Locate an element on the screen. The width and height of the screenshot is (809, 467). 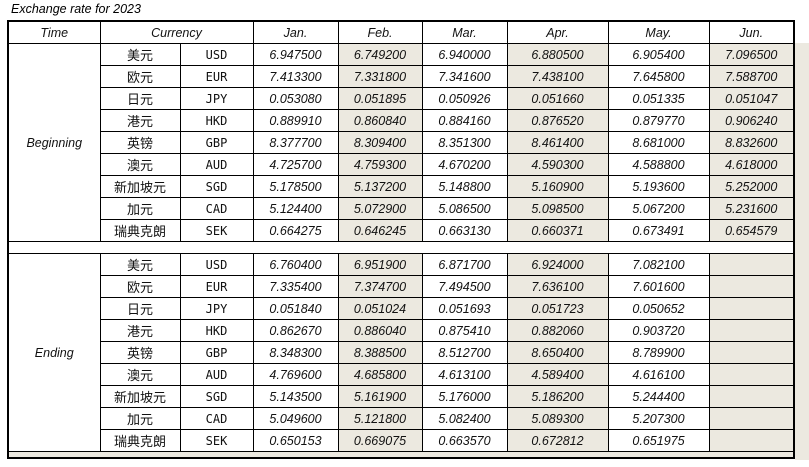
rate-cell: 6.760400 is located at coordinates (295, 264).